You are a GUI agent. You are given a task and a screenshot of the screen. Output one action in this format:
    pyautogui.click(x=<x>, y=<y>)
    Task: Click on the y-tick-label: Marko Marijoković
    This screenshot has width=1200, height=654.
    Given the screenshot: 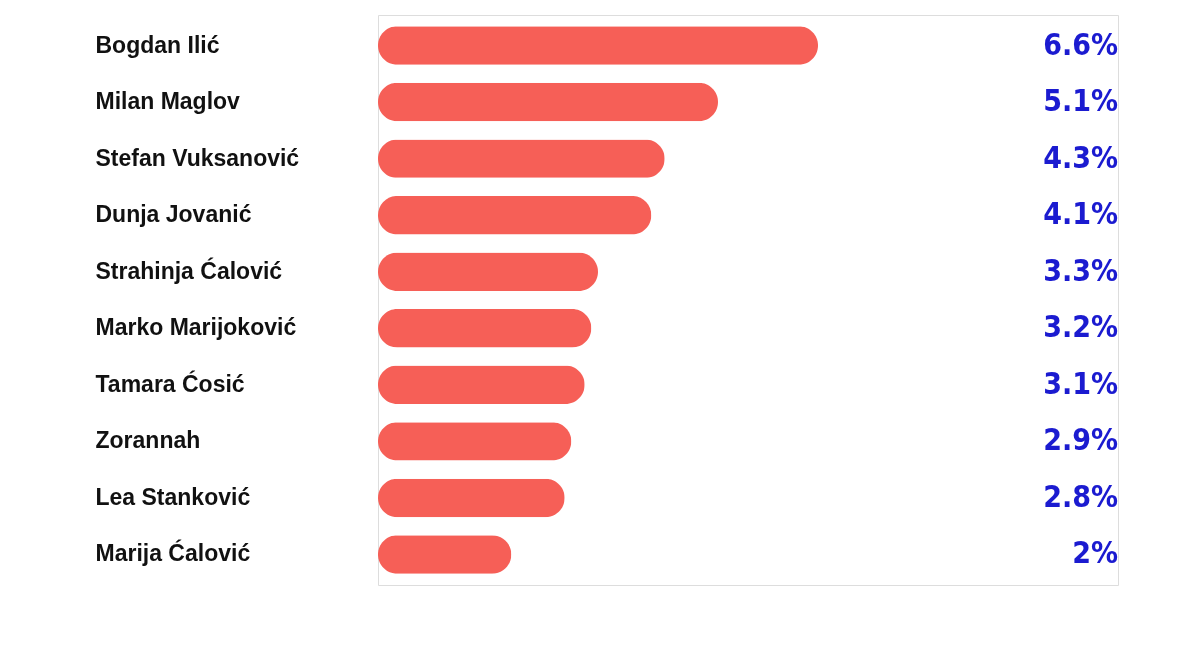 What is the action you would take?
    pyautogui.click(x=196, y=327)
    